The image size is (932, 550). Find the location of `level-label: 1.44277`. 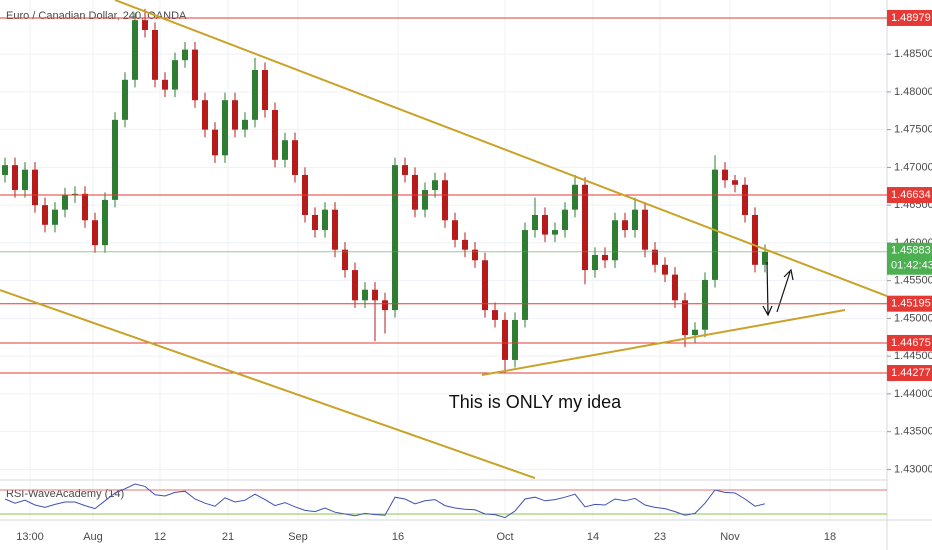

level-label: 1.44277 is located at coordinates (911, 373).